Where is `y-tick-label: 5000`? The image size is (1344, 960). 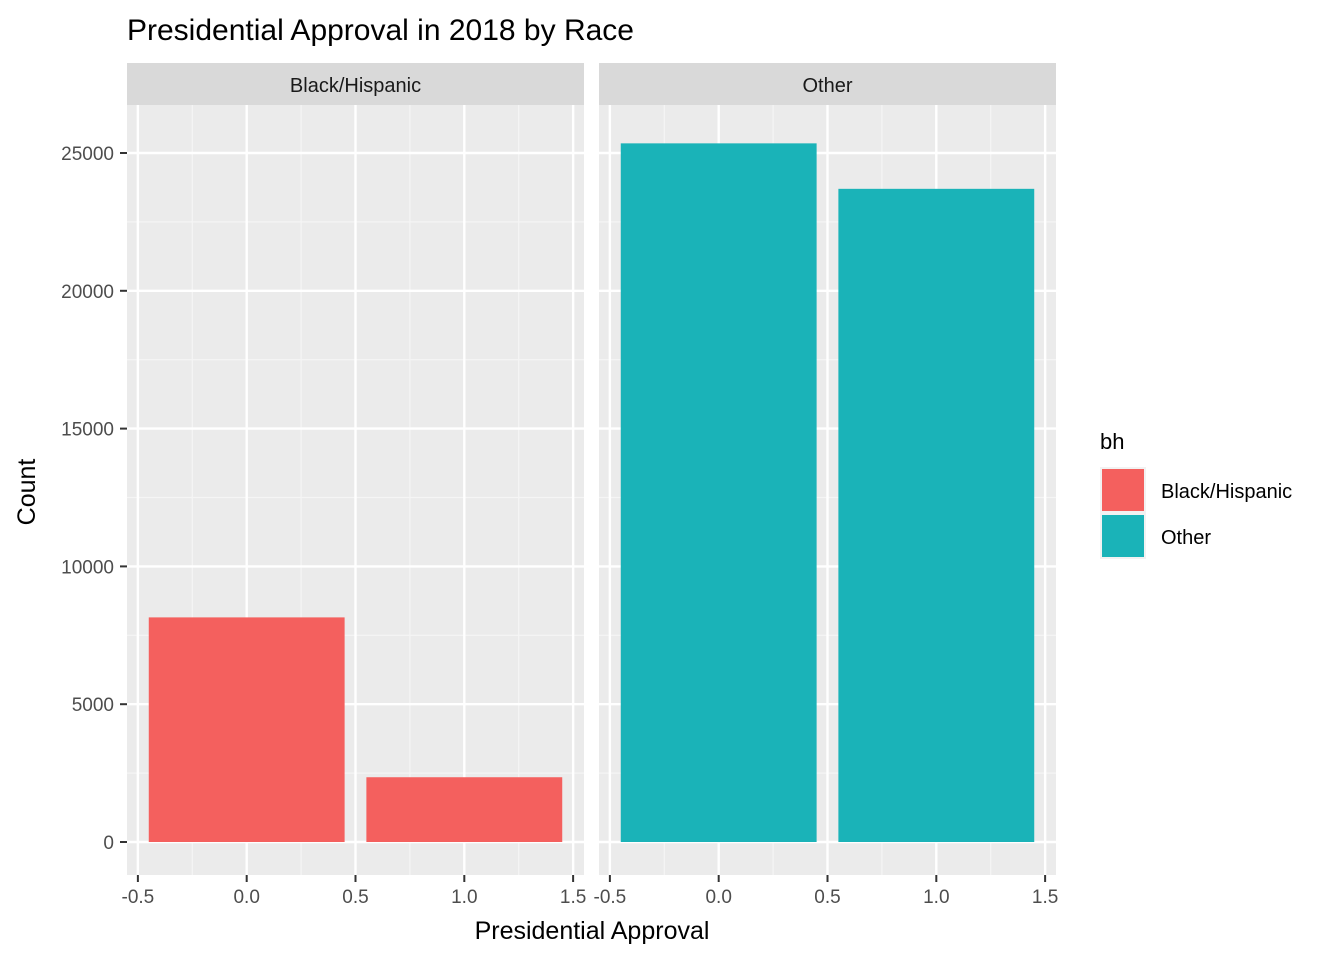 y-tick-label: 5000 is located at coordinates (93, 705).